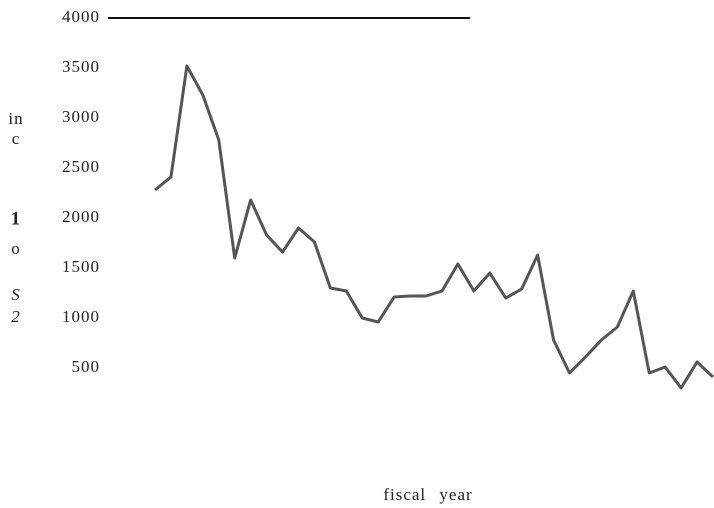 The height and width of the screenshot is (508, 714). Describe the element at coordinates (15, 118) in the screenshot. I see `y-axis-label: in` at that location.